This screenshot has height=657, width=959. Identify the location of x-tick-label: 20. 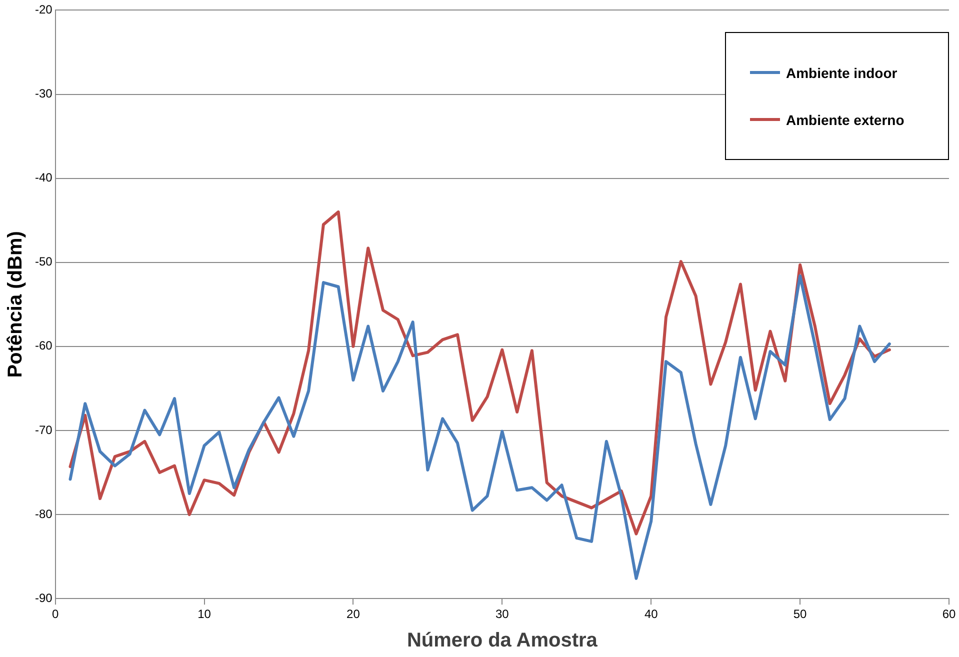
(353, 614).